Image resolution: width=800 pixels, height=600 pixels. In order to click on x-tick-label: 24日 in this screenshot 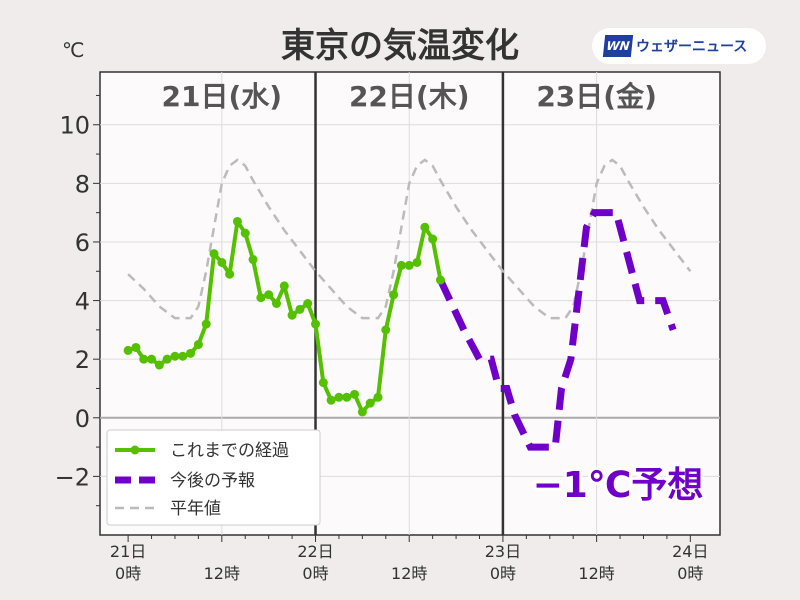, I will do `click(690, 551)`.